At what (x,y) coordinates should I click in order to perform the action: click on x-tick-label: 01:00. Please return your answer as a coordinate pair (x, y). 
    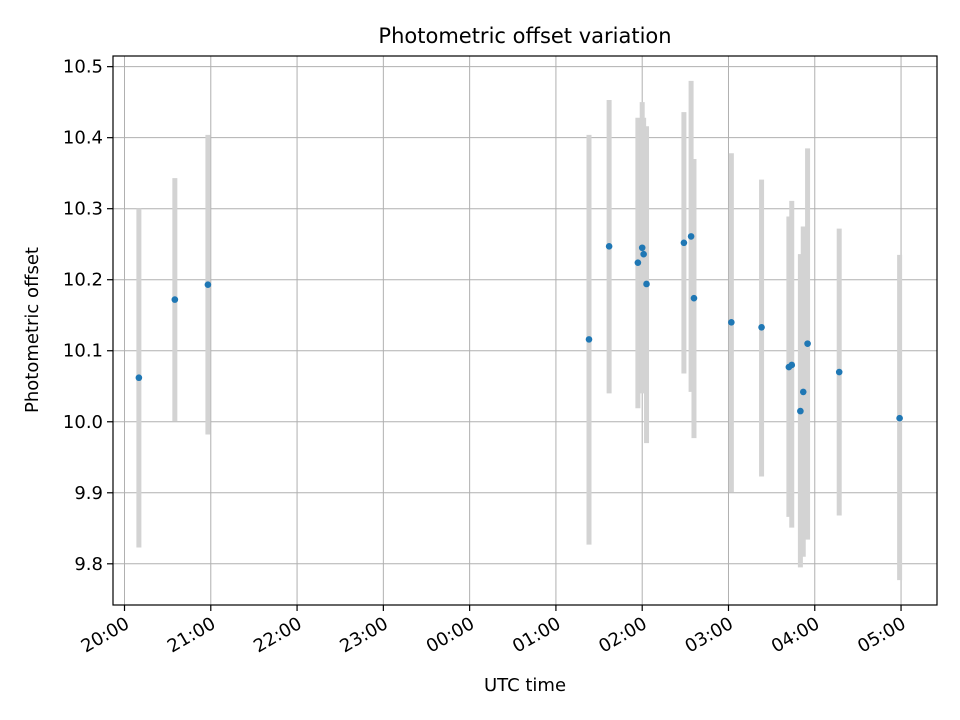
    Looking at the image, I should click on (536, 635).